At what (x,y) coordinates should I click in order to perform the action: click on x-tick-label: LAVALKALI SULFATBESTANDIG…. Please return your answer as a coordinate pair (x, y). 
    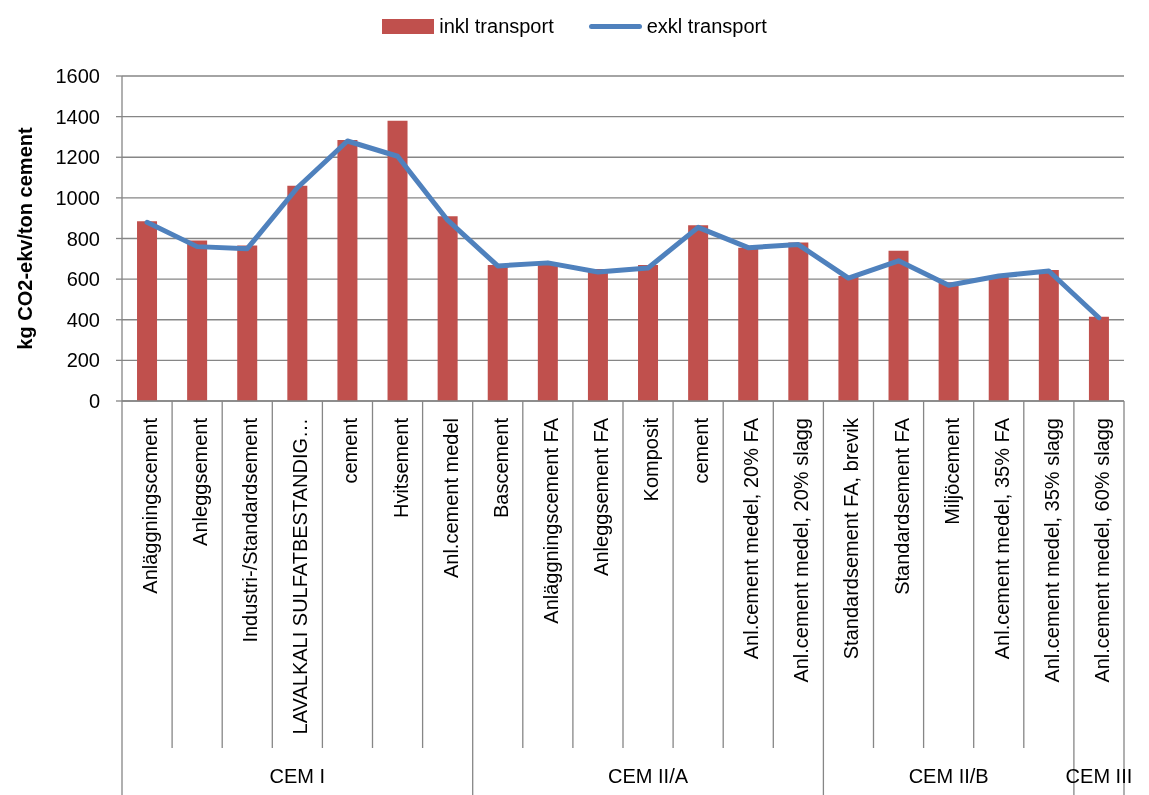
    Looking at the image, I should click on (300, 576).